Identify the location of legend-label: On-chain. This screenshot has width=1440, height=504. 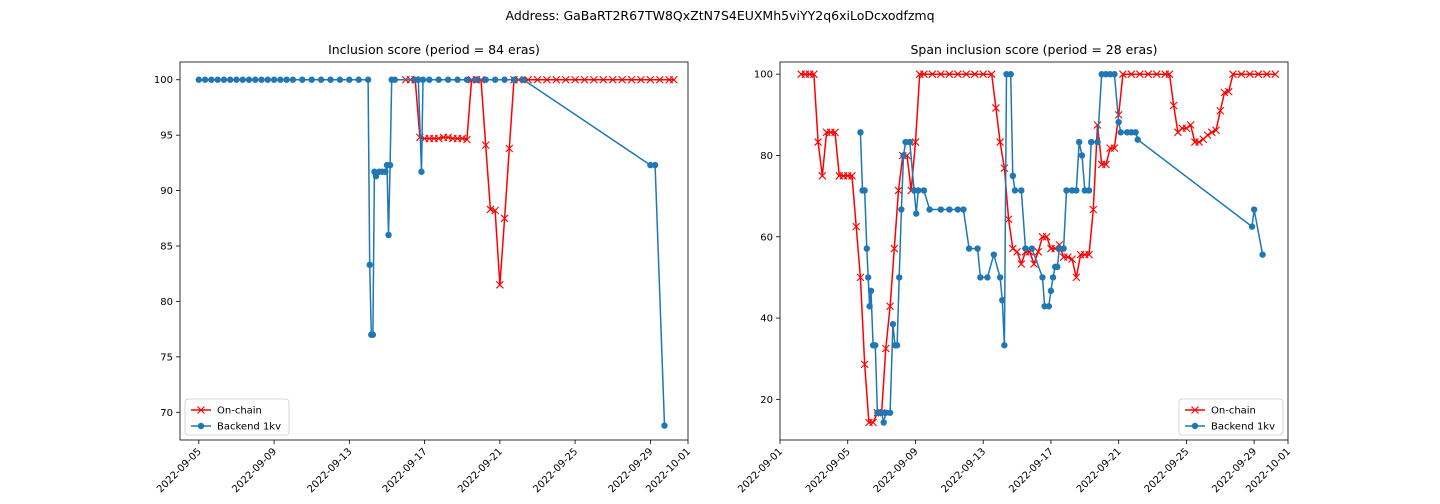
(239, 411).